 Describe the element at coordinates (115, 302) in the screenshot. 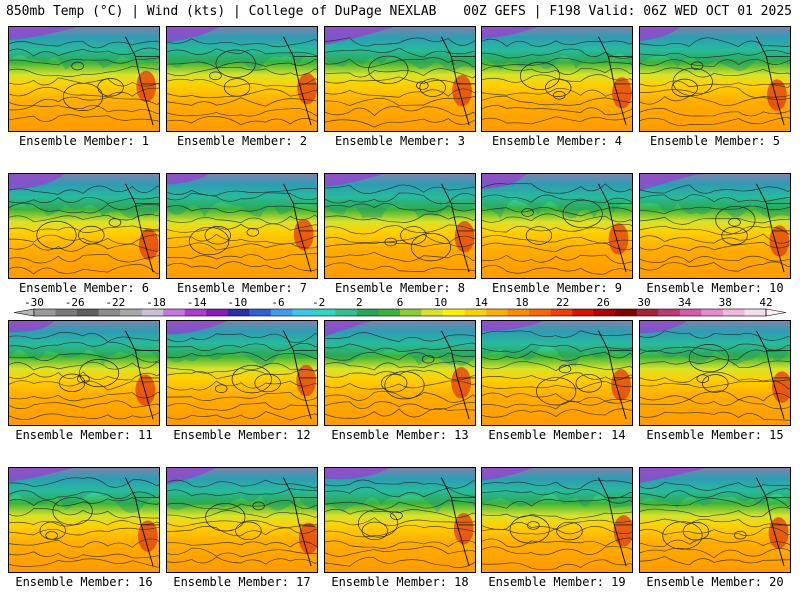

I see `colorbar-tick-label: -22` at that location.